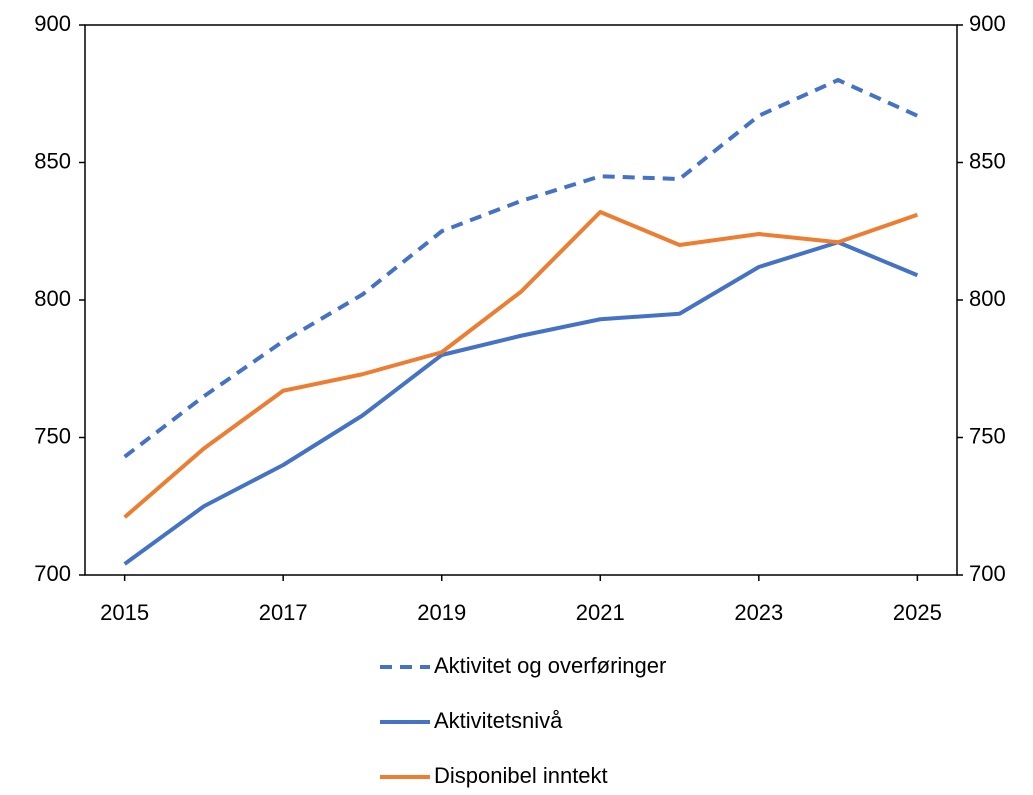 This screenshot has width=1033, height=795. I want to click on x-tick-label: 2023, so click(758, 612).